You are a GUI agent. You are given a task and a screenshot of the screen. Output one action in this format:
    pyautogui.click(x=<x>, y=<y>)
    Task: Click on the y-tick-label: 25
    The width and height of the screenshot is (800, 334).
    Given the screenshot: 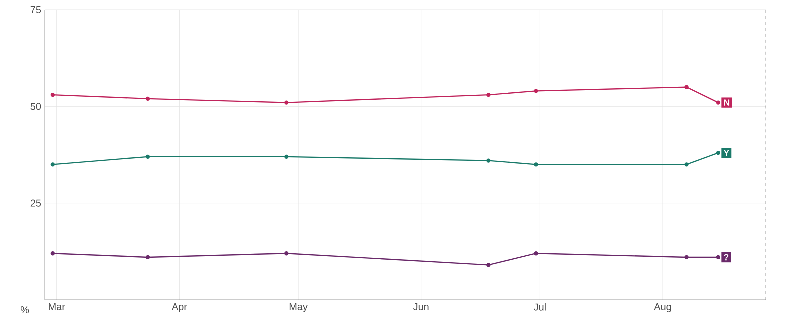 What is the action you would take?
    pyautogui.click(x=36, y=203)
    